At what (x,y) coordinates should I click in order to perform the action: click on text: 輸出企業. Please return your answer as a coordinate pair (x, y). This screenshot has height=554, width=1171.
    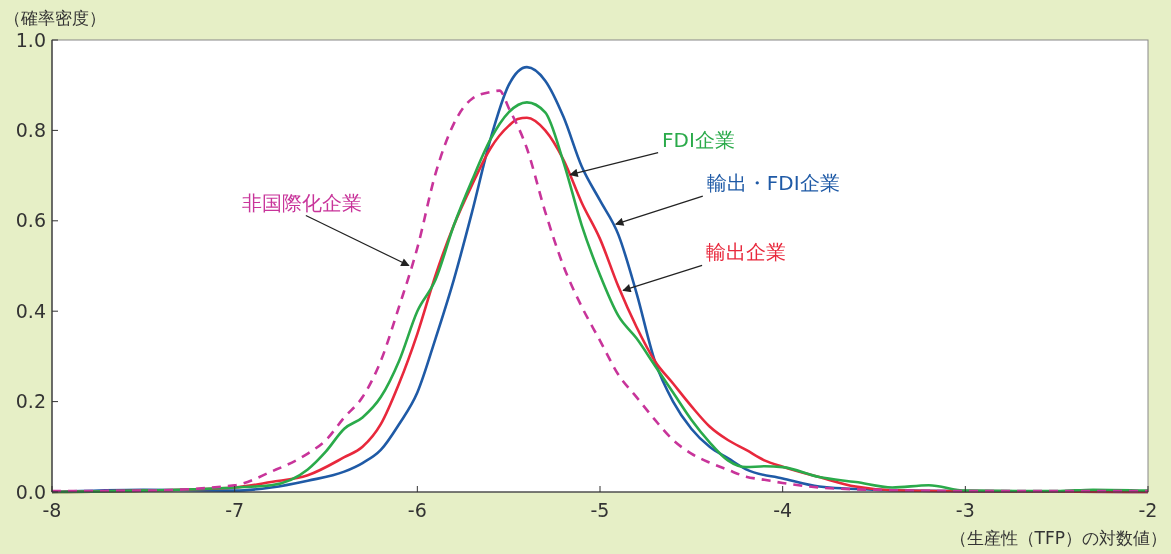
    Looking at the image, I should click on (746, 252).